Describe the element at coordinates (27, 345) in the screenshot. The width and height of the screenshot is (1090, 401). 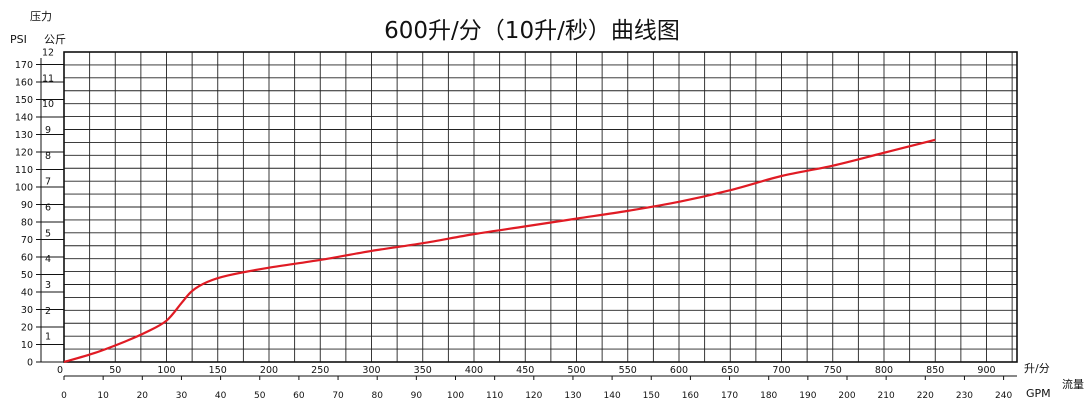
I see `y-psi-tick-label: 10` at that location.